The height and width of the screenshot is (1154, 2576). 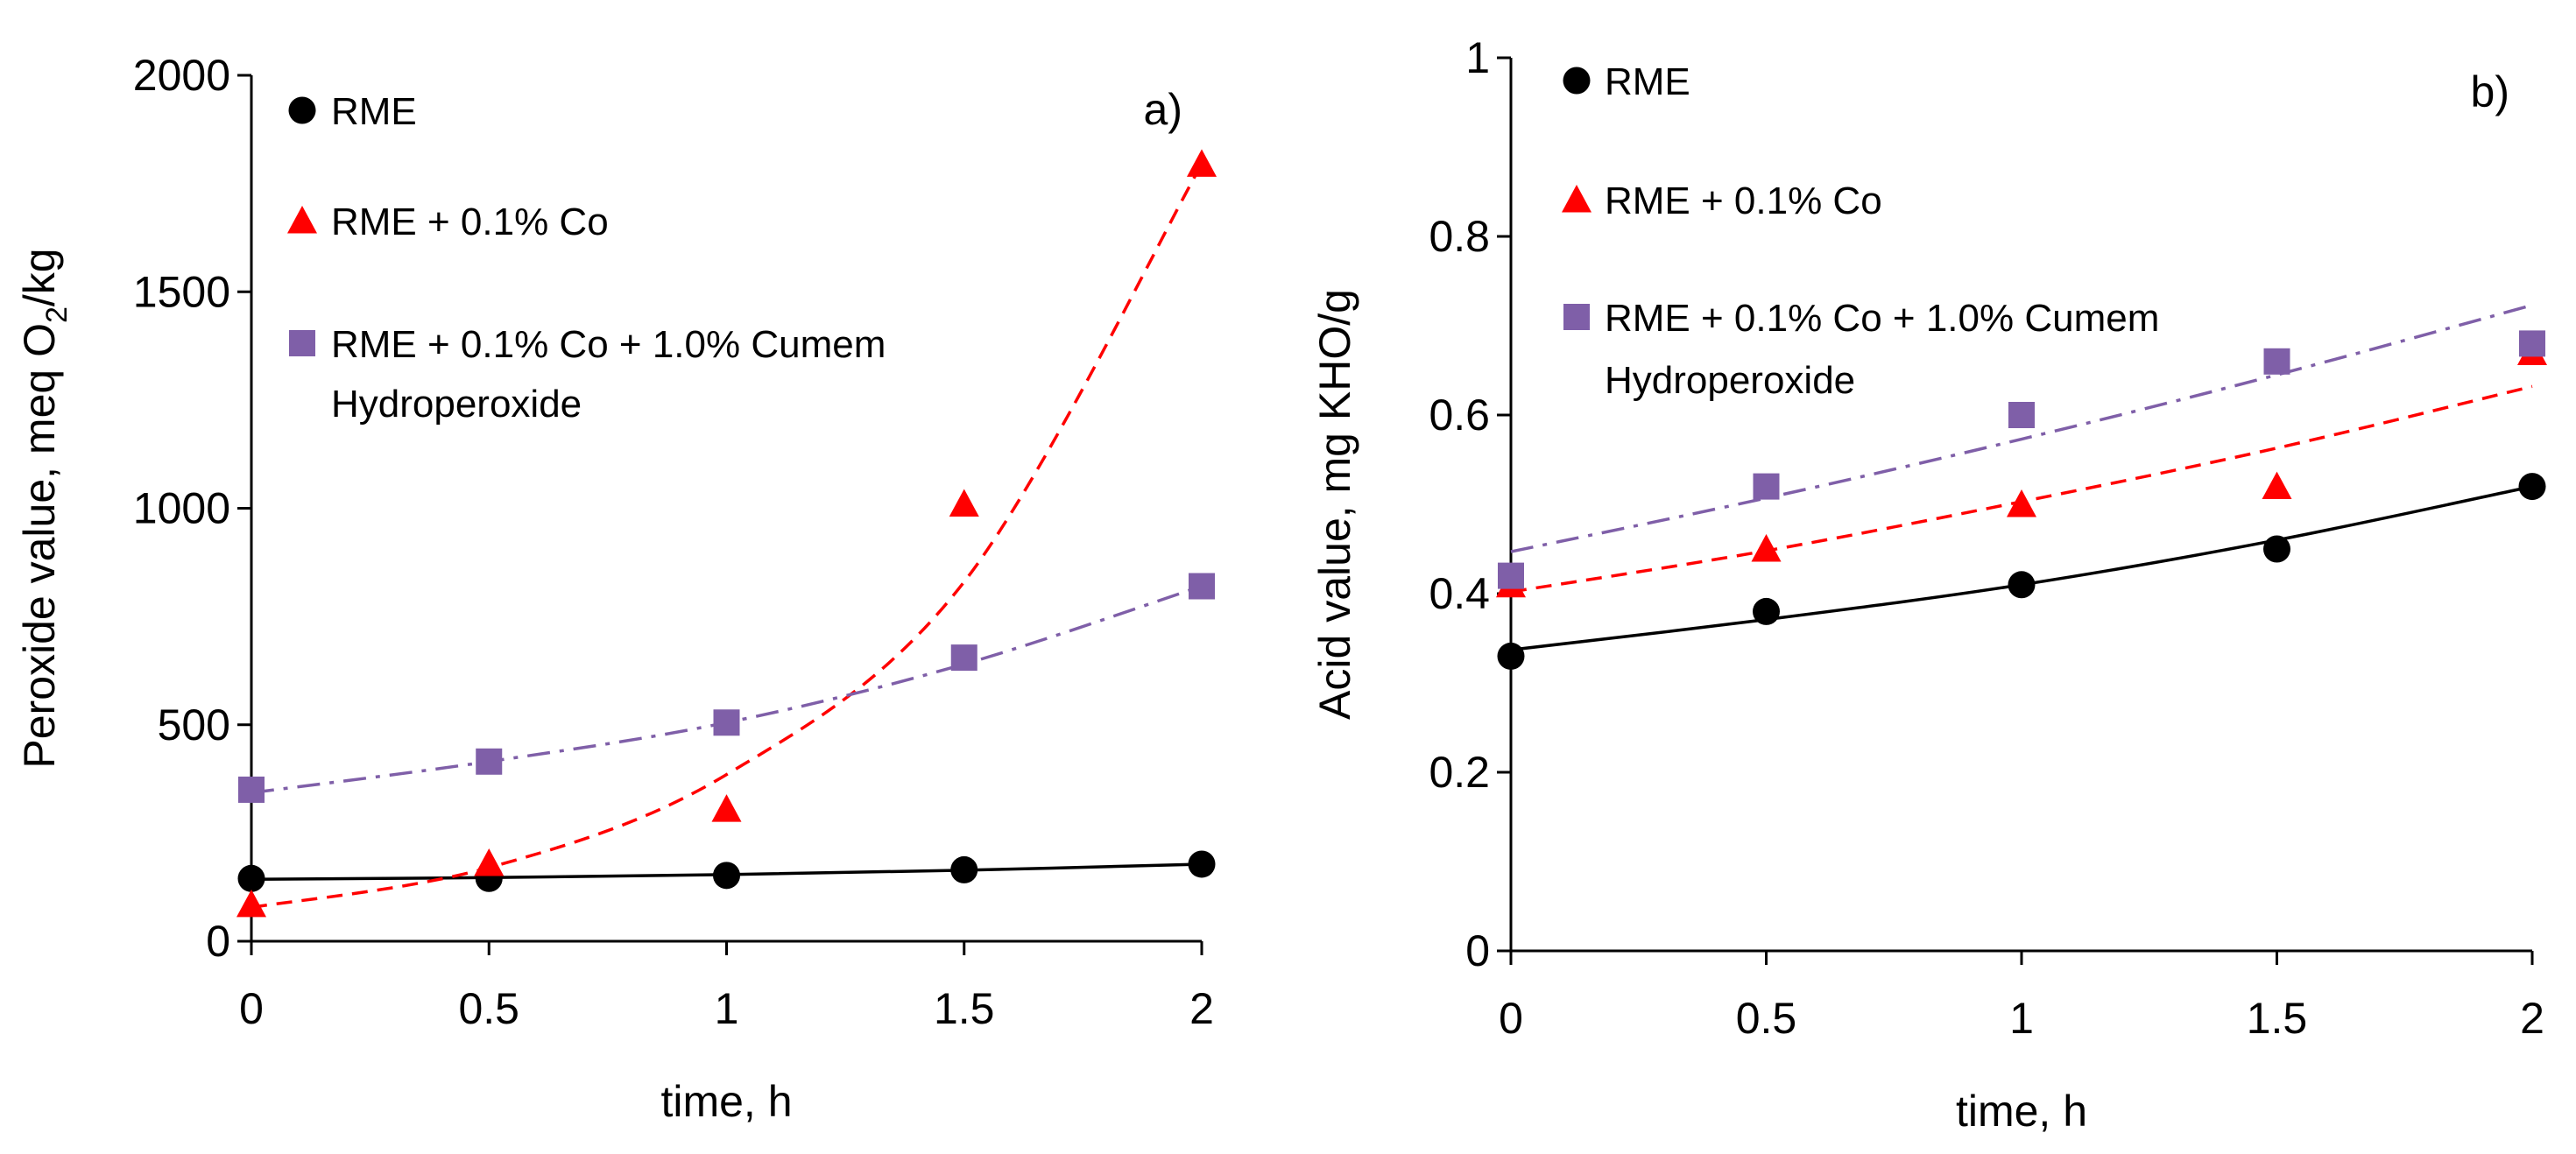 What do you see at coordinates (181, 291) in the screenshot?
I see `y-tick-label: 1500` at bounding box center [181, 291].